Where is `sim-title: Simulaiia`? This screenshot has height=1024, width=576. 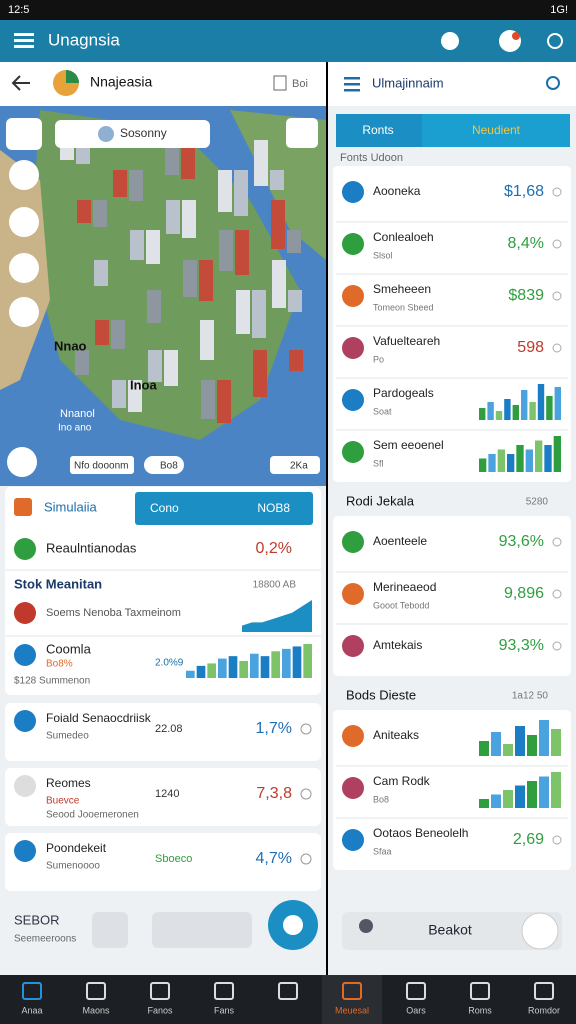 sim-title: Simulaiia is located at coordinates (71, 506).